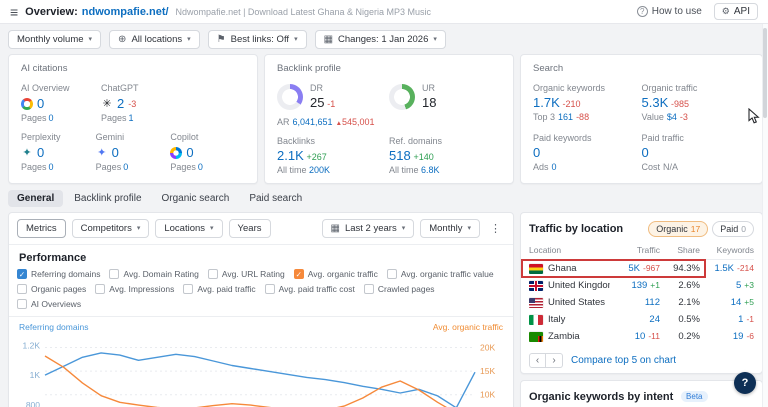 Image resolution: width=768 pixels, height=407 pixels. What do you see at coordinates (246, 274) in the screenshot?
I see `metric-checkbox-avg-url-rating: Avg. URL Rating` at bounding box center [246, 274].